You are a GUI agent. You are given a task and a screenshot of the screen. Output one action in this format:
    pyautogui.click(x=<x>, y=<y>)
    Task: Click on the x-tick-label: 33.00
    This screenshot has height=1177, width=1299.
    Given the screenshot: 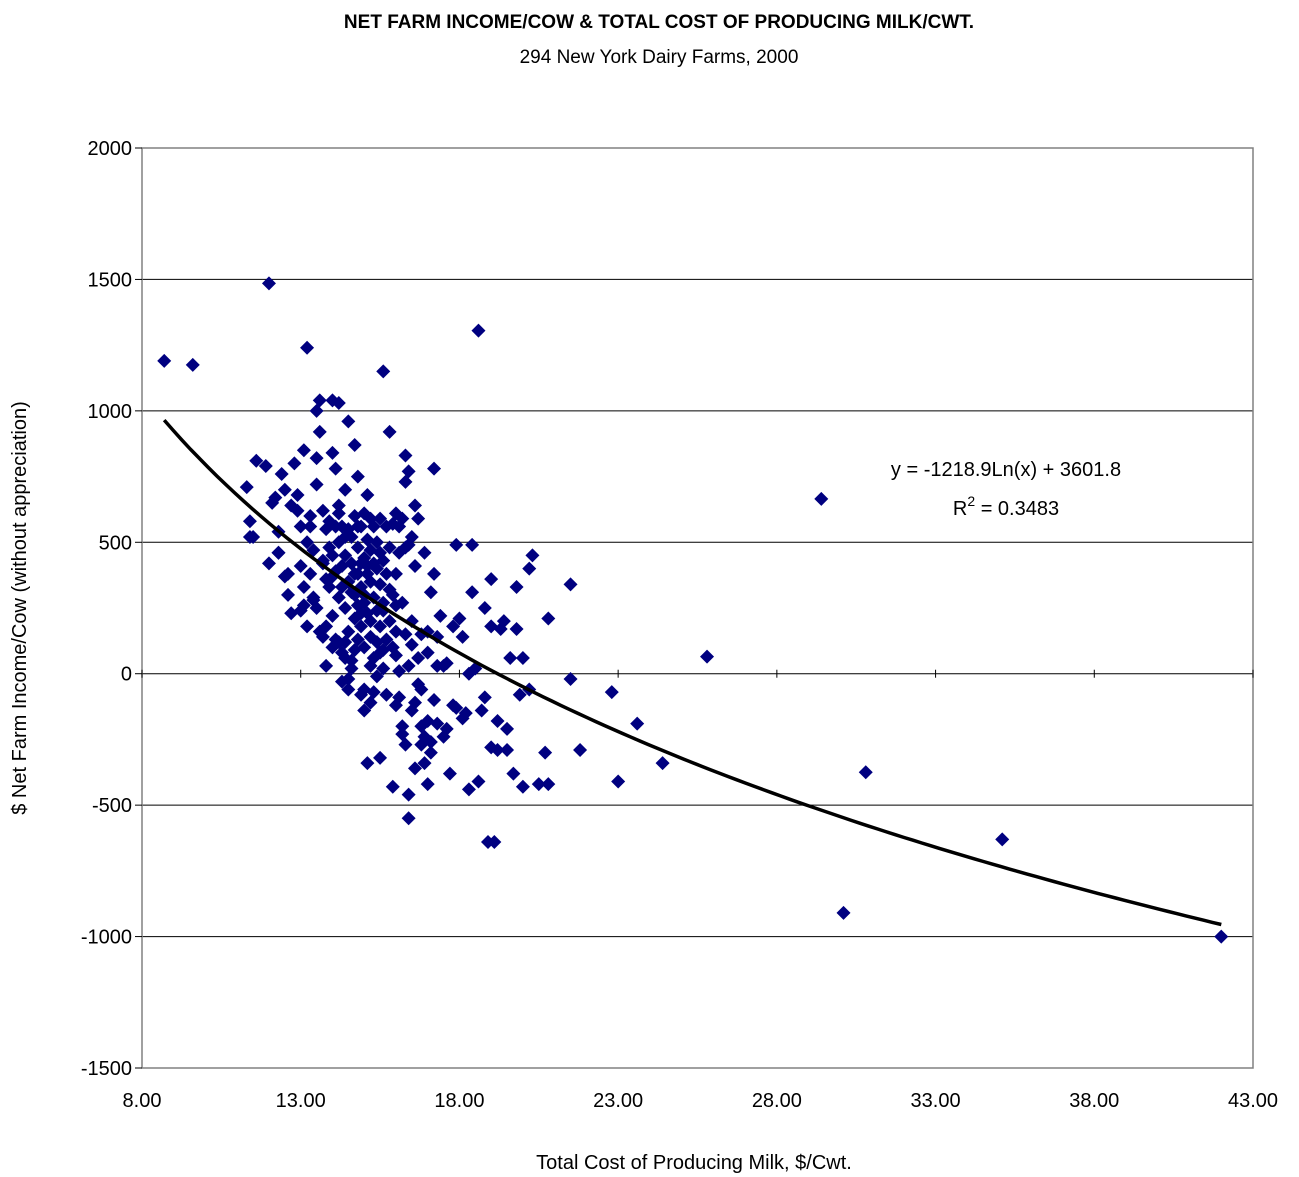 What is the action you would take?
    pyautogui.click(x=936, y=1101)
    